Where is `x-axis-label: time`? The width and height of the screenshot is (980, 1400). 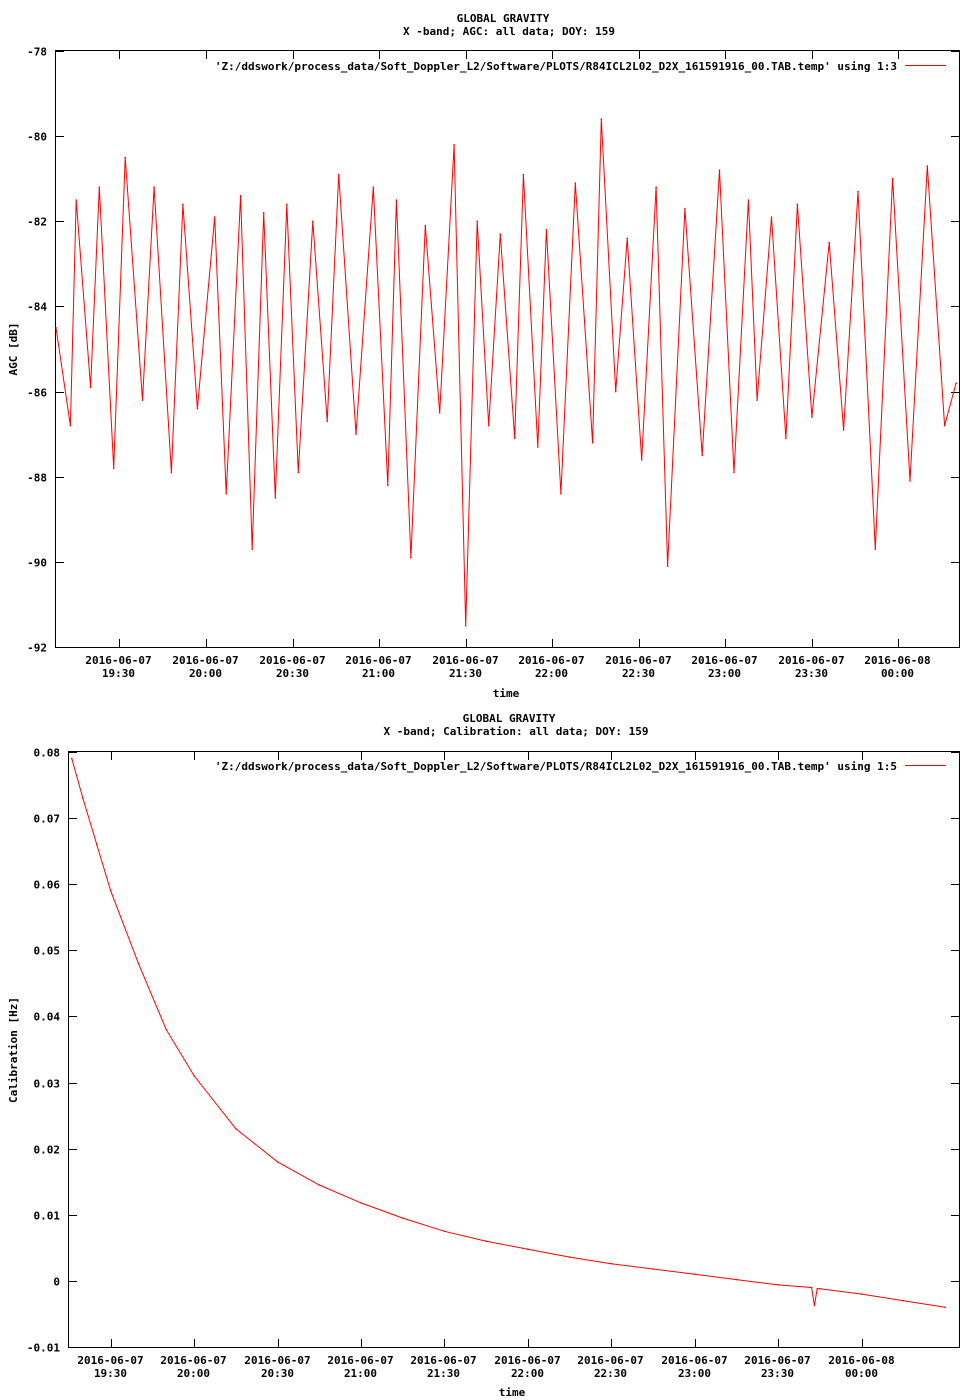 x-axis-label: time is located at coordinates (506, 693).